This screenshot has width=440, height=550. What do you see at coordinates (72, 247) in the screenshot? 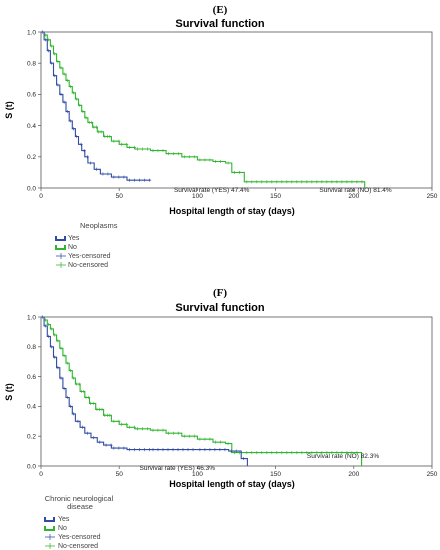
I see `legend-label-no-e: No` at bounding box center [72, 247].